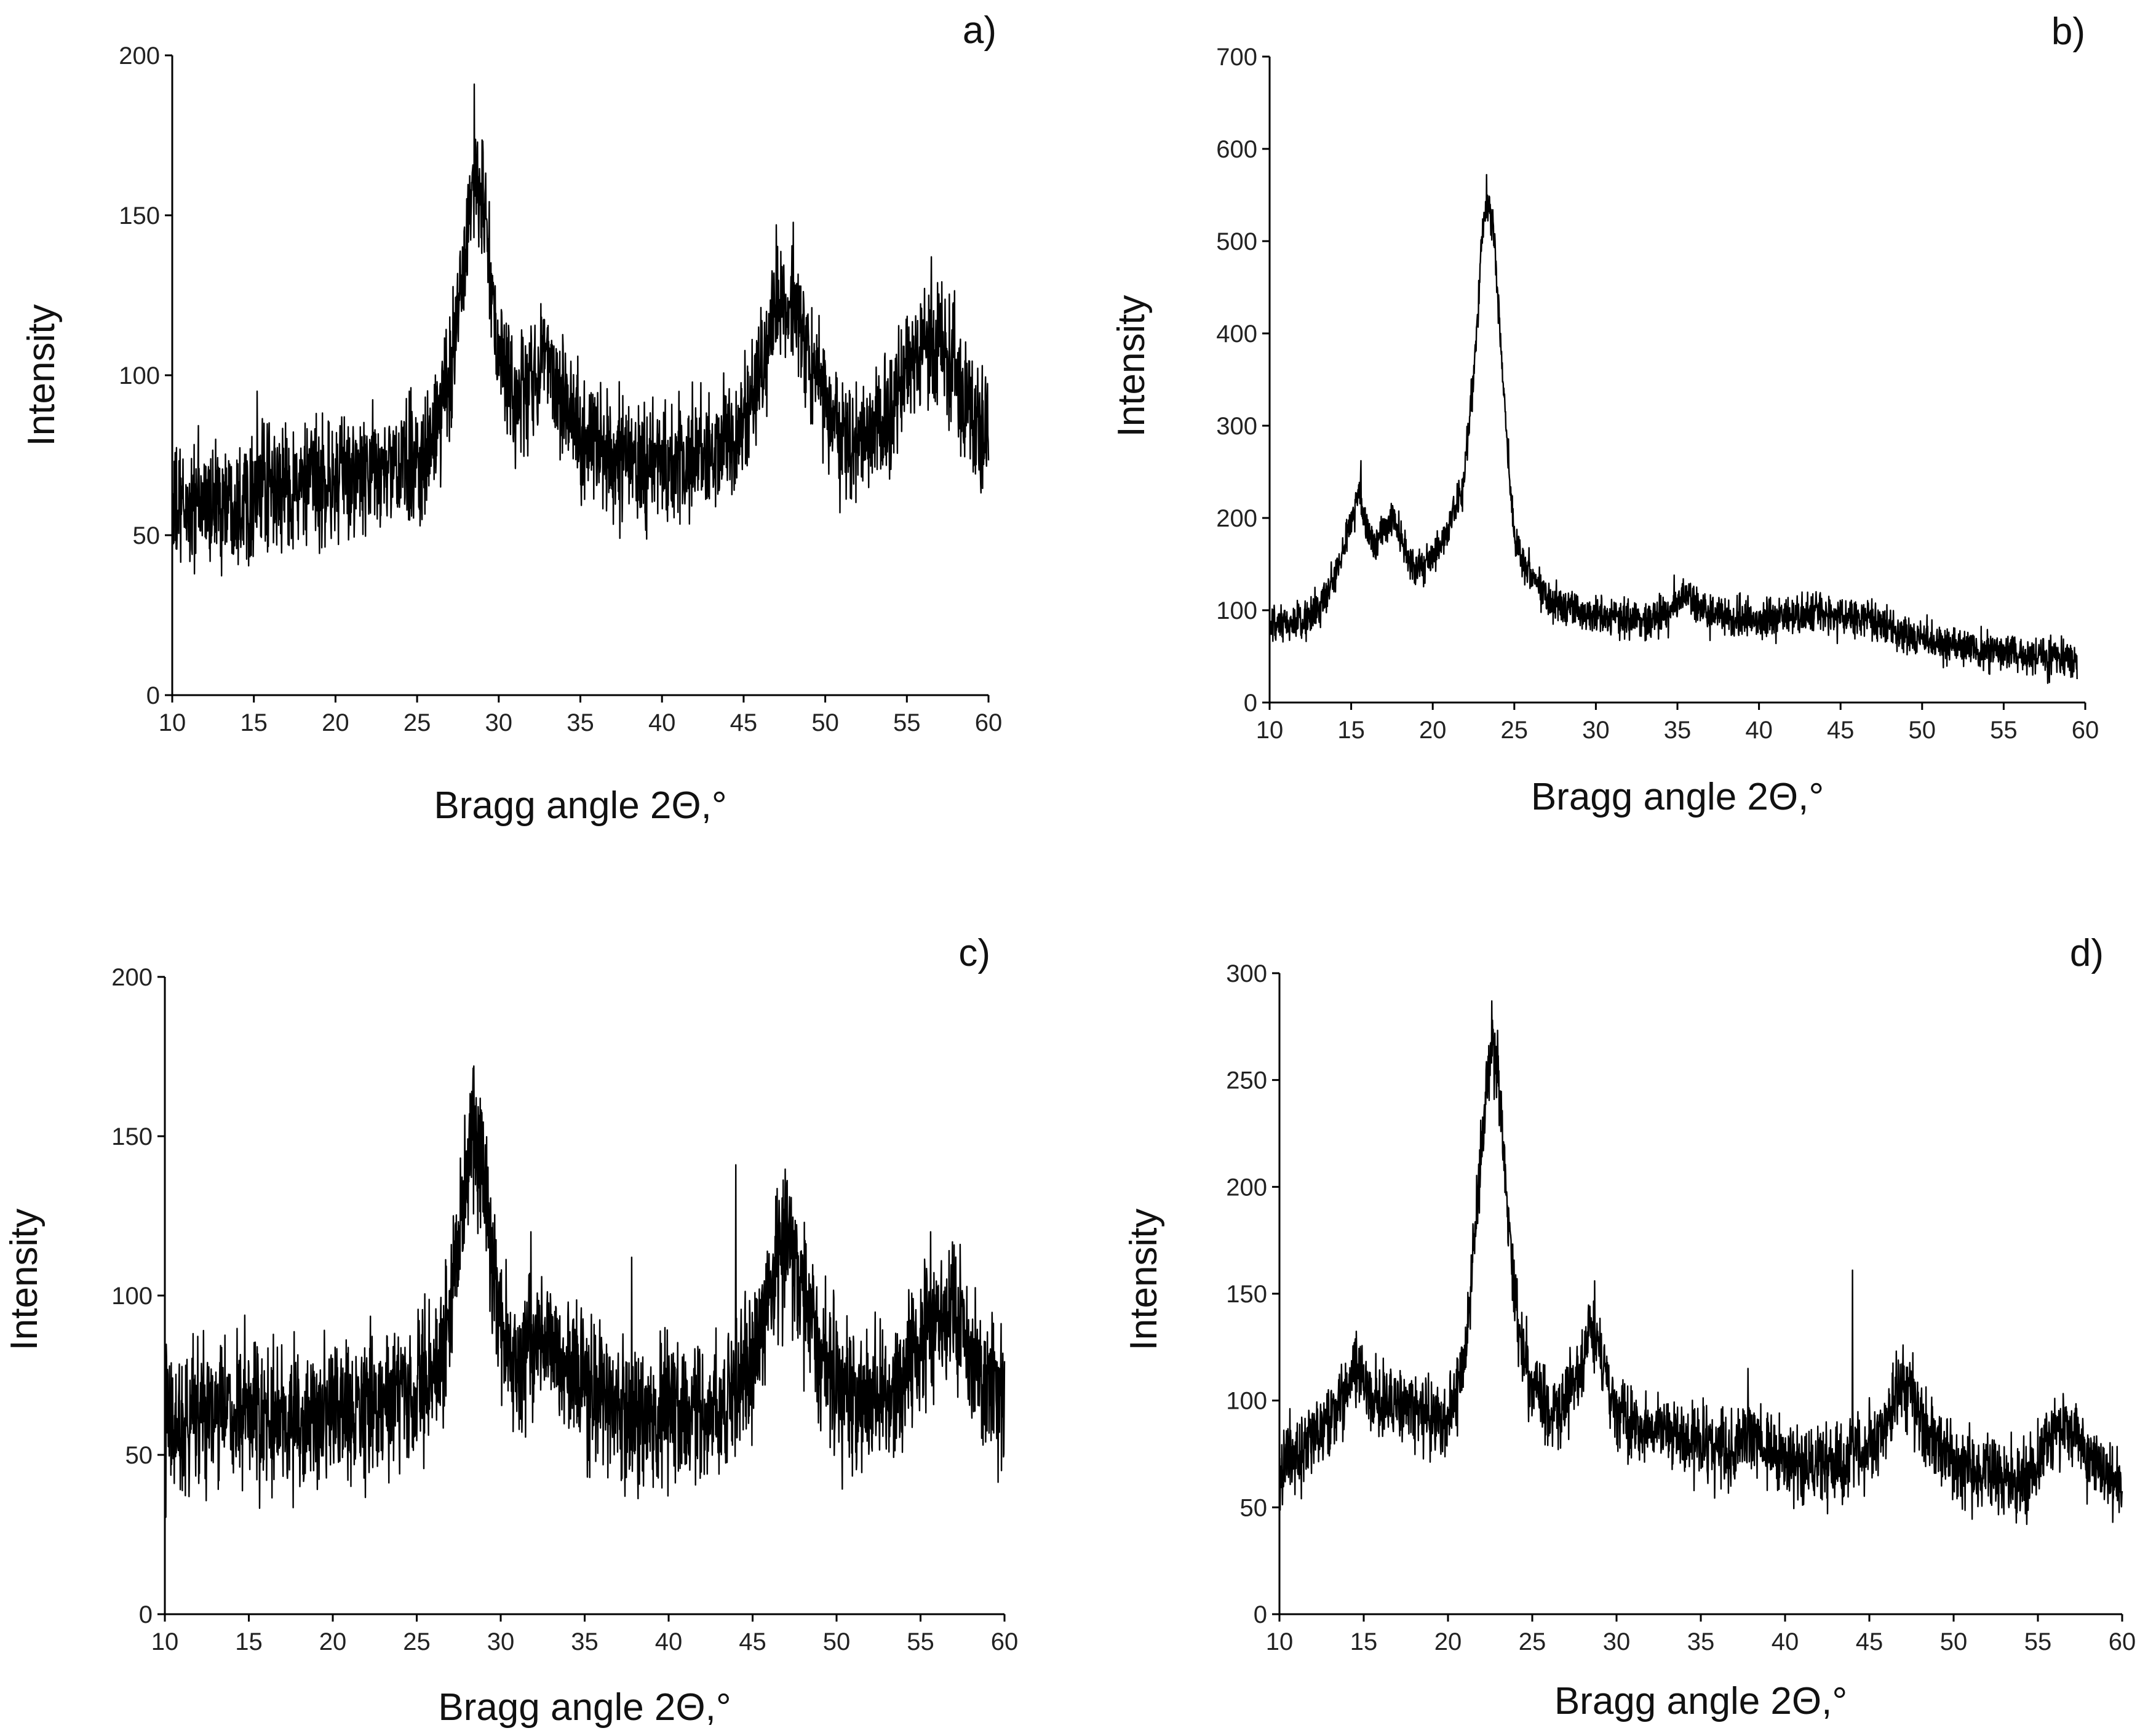 This screenshot has width=2148, height=1736. What do you see at coordinates (1236, 241) in the screenshot?
I see `y-tick-label: 500` at bounding box center [1236, 241].